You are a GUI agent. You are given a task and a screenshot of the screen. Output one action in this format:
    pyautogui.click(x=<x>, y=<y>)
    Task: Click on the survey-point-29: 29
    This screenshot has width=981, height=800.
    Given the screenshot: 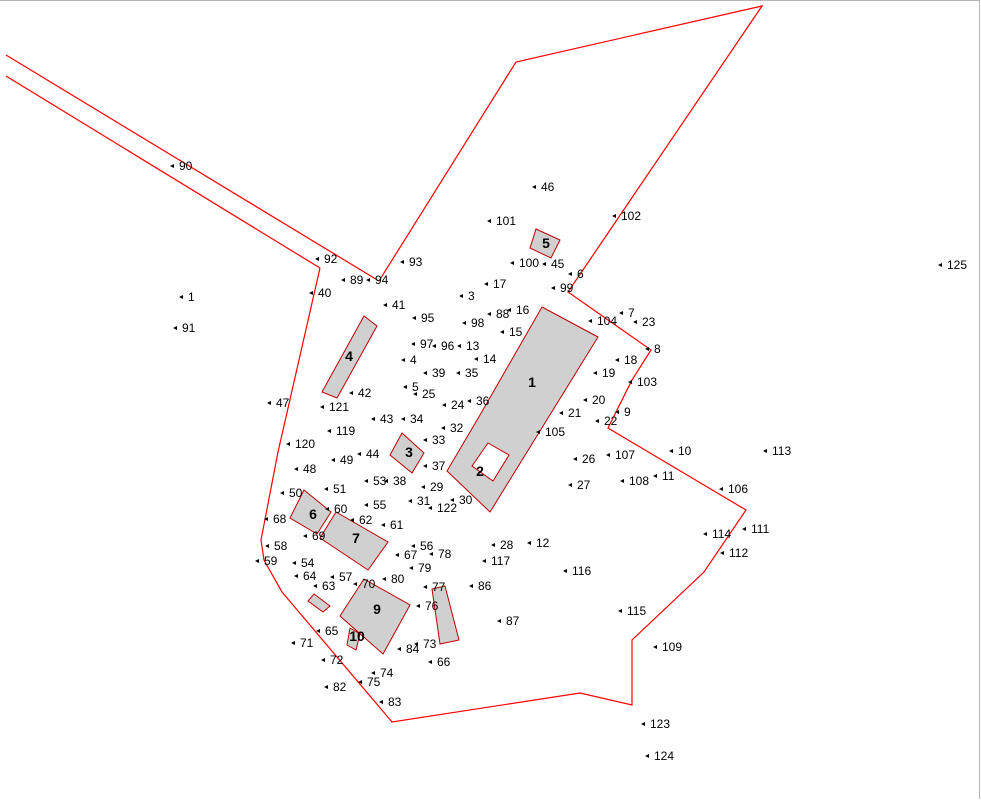 What is the action you would take?
    pyautogui.click(x=432, y=487)
    